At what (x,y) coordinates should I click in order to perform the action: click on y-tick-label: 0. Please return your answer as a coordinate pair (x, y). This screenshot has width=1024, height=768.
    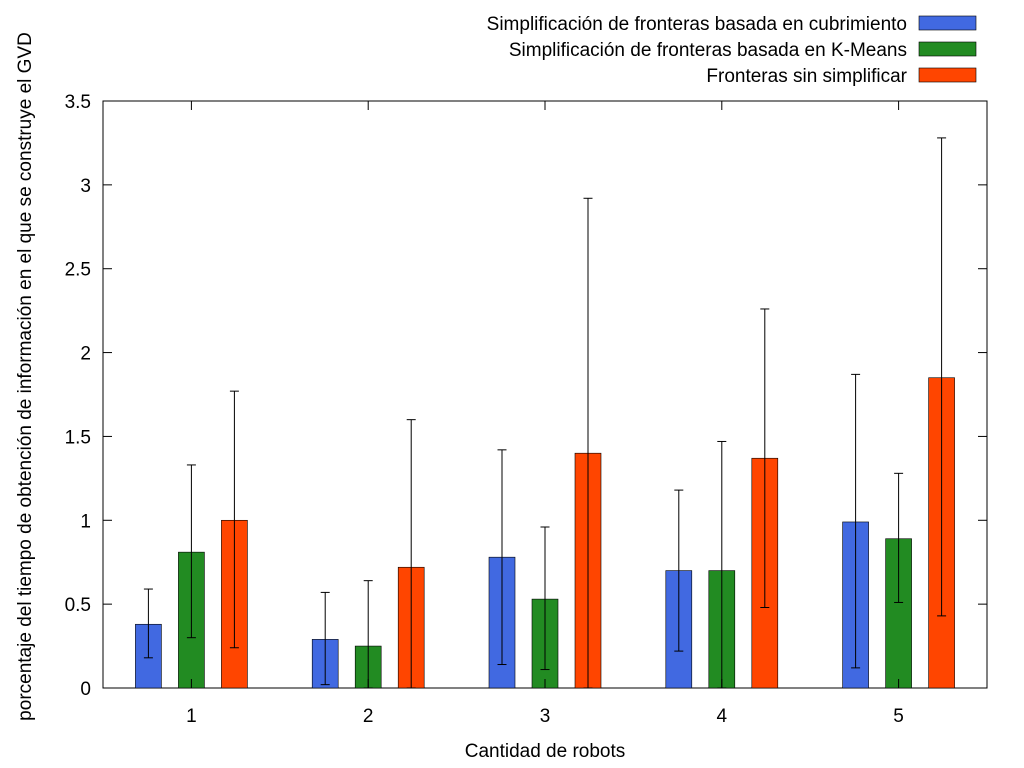
    Looking at the image, I should click on (85, 689).